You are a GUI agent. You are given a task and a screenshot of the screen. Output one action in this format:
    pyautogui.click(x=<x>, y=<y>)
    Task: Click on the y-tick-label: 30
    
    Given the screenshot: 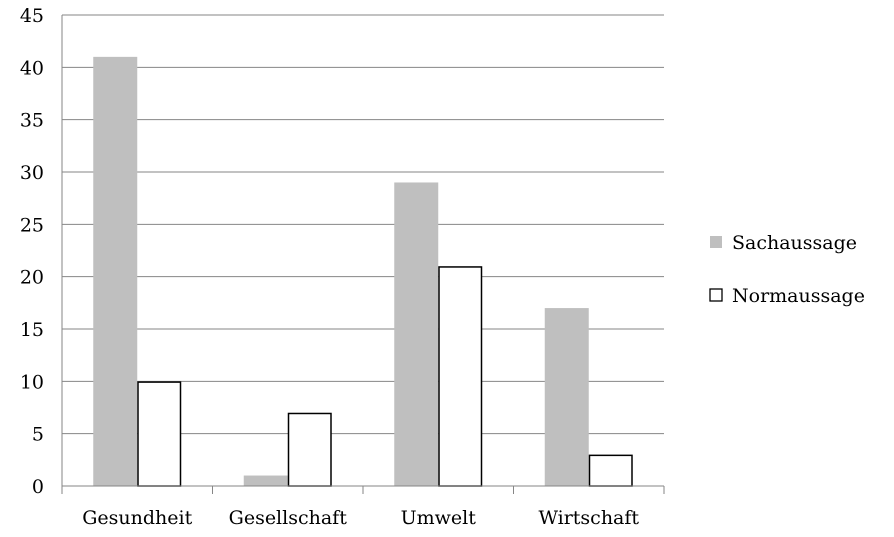 What is the action you would take?
    pyautogui.click(x=32, y=173)
    